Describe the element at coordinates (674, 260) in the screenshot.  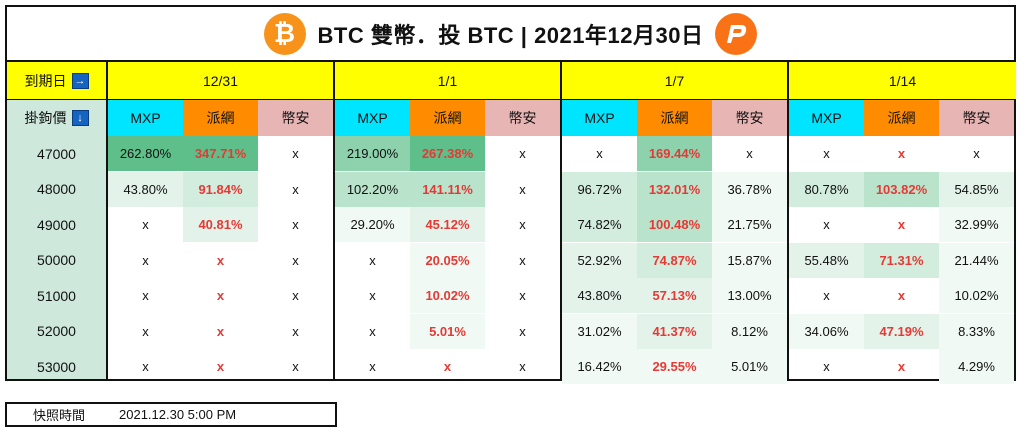
I see `rate-cell: 74.87%` at that location.